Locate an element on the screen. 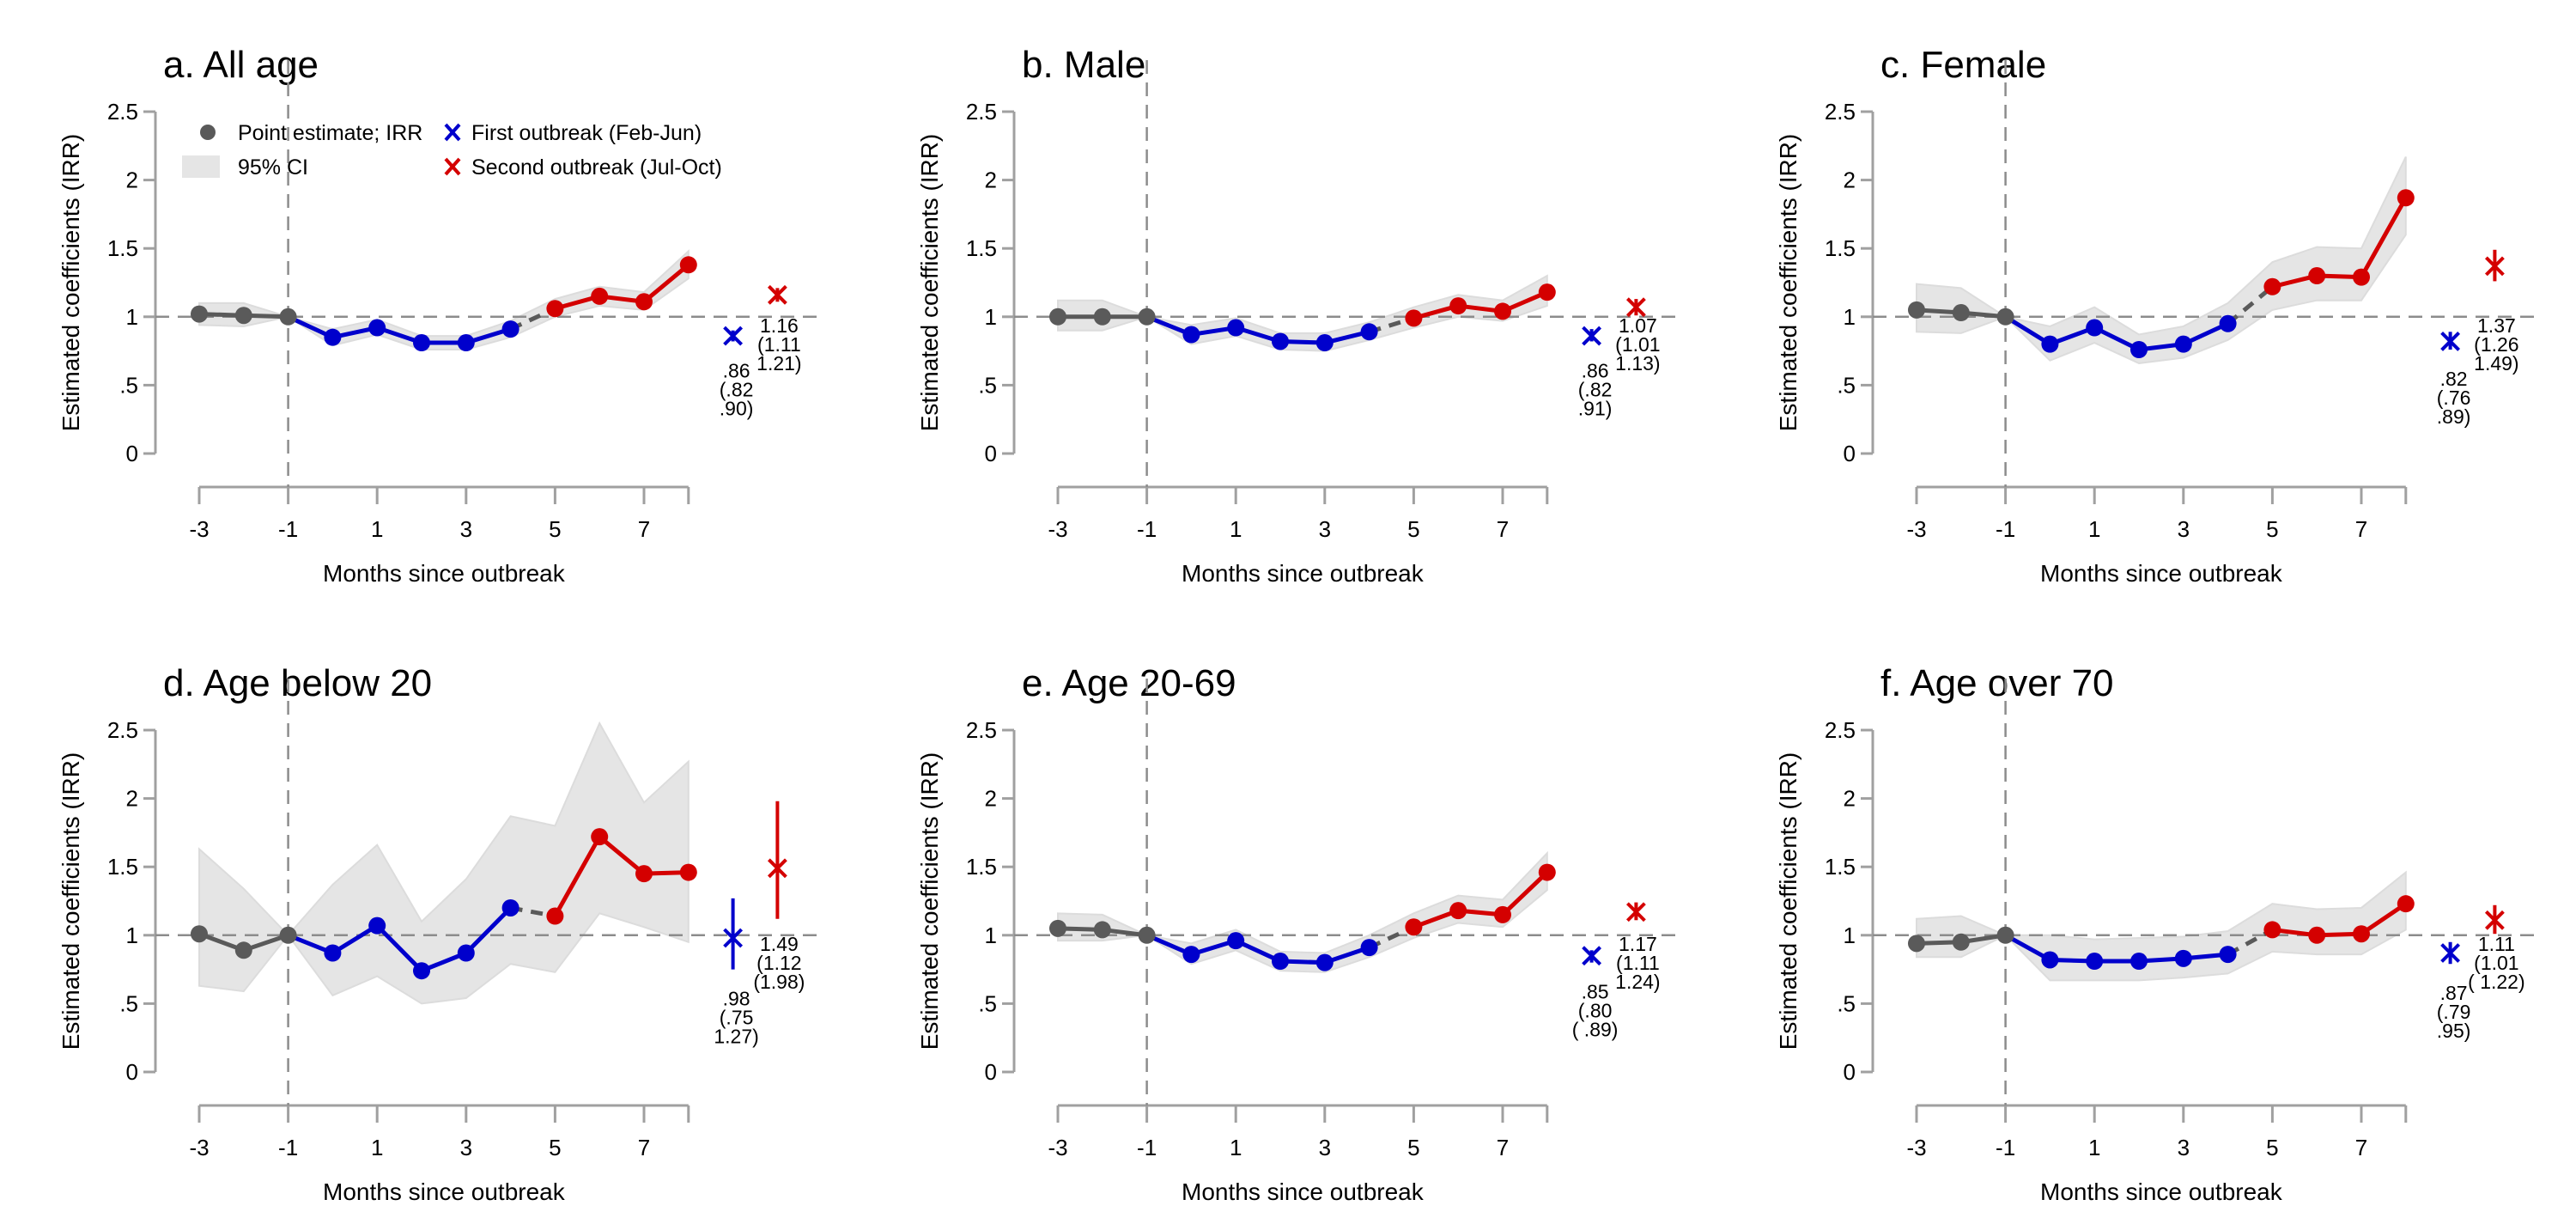 Image resolution: width=2576 pixels, height=1224 pixels. summary-high-second: 1.13) is located at coordinates (1638, 364).